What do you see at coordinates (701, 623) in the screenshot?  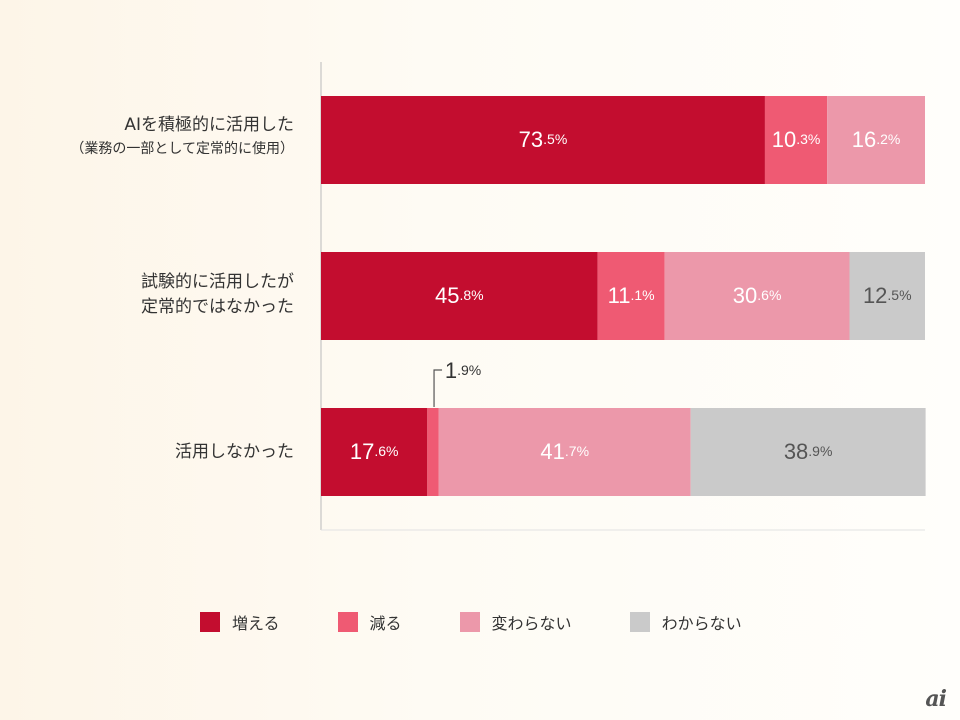 I see `legend-label-unknown: わからない` at bounding box center [701, 623].